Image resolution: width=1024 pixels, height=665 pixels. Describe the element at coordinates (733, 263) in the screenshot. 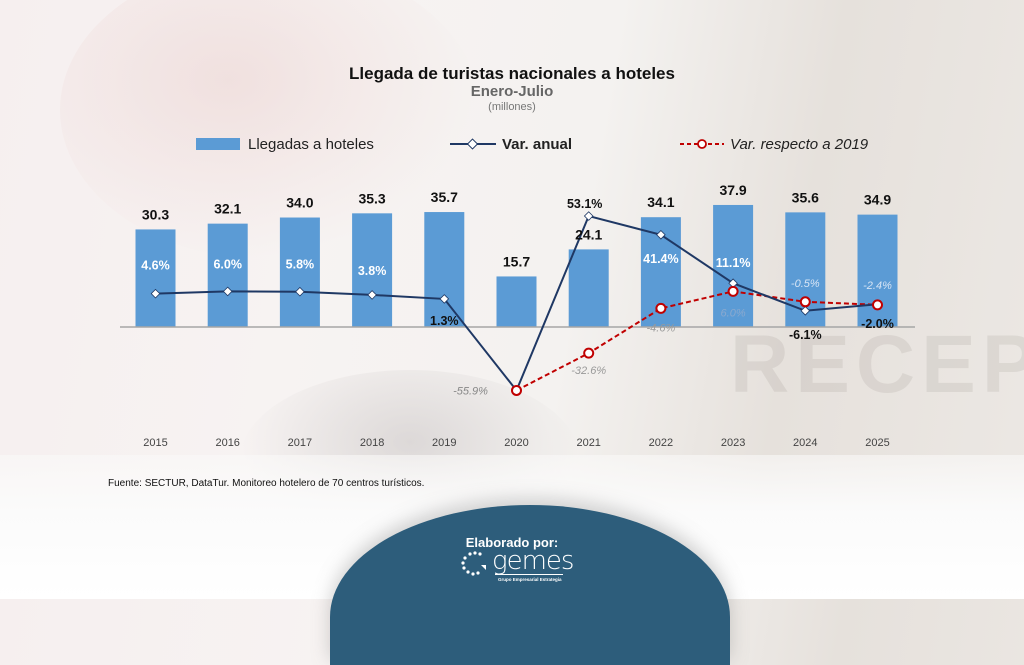

I see `var-anual-label-2023: 11.1%` at that location.